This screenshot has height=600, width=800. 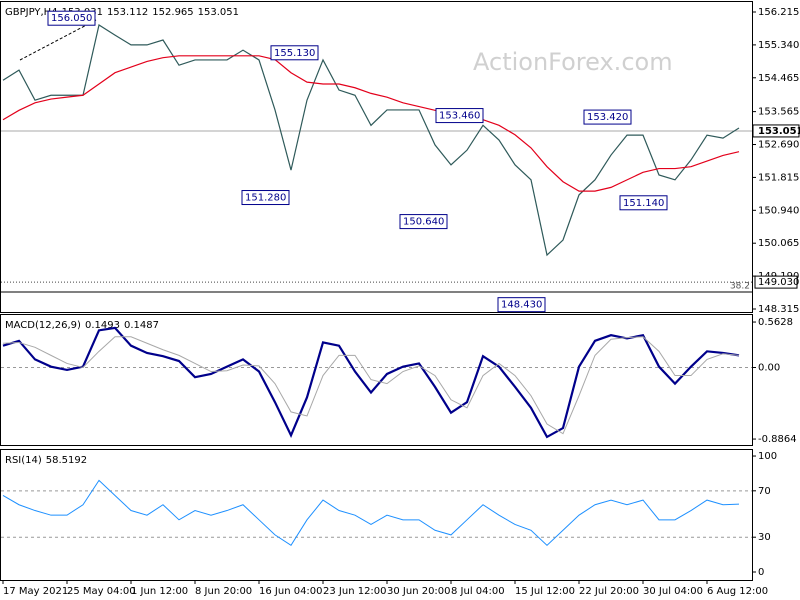 I want to click on header-value: 153.112, so click(x=127, y=12).